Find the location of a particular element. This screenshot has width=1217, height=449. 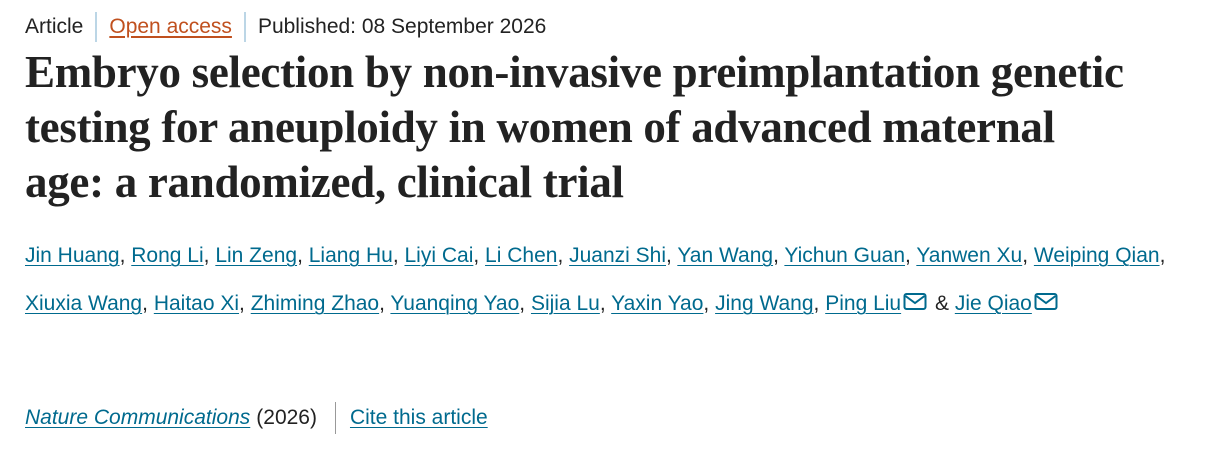

author: Xiuxia Wang, is located at coordinates (86, 303).